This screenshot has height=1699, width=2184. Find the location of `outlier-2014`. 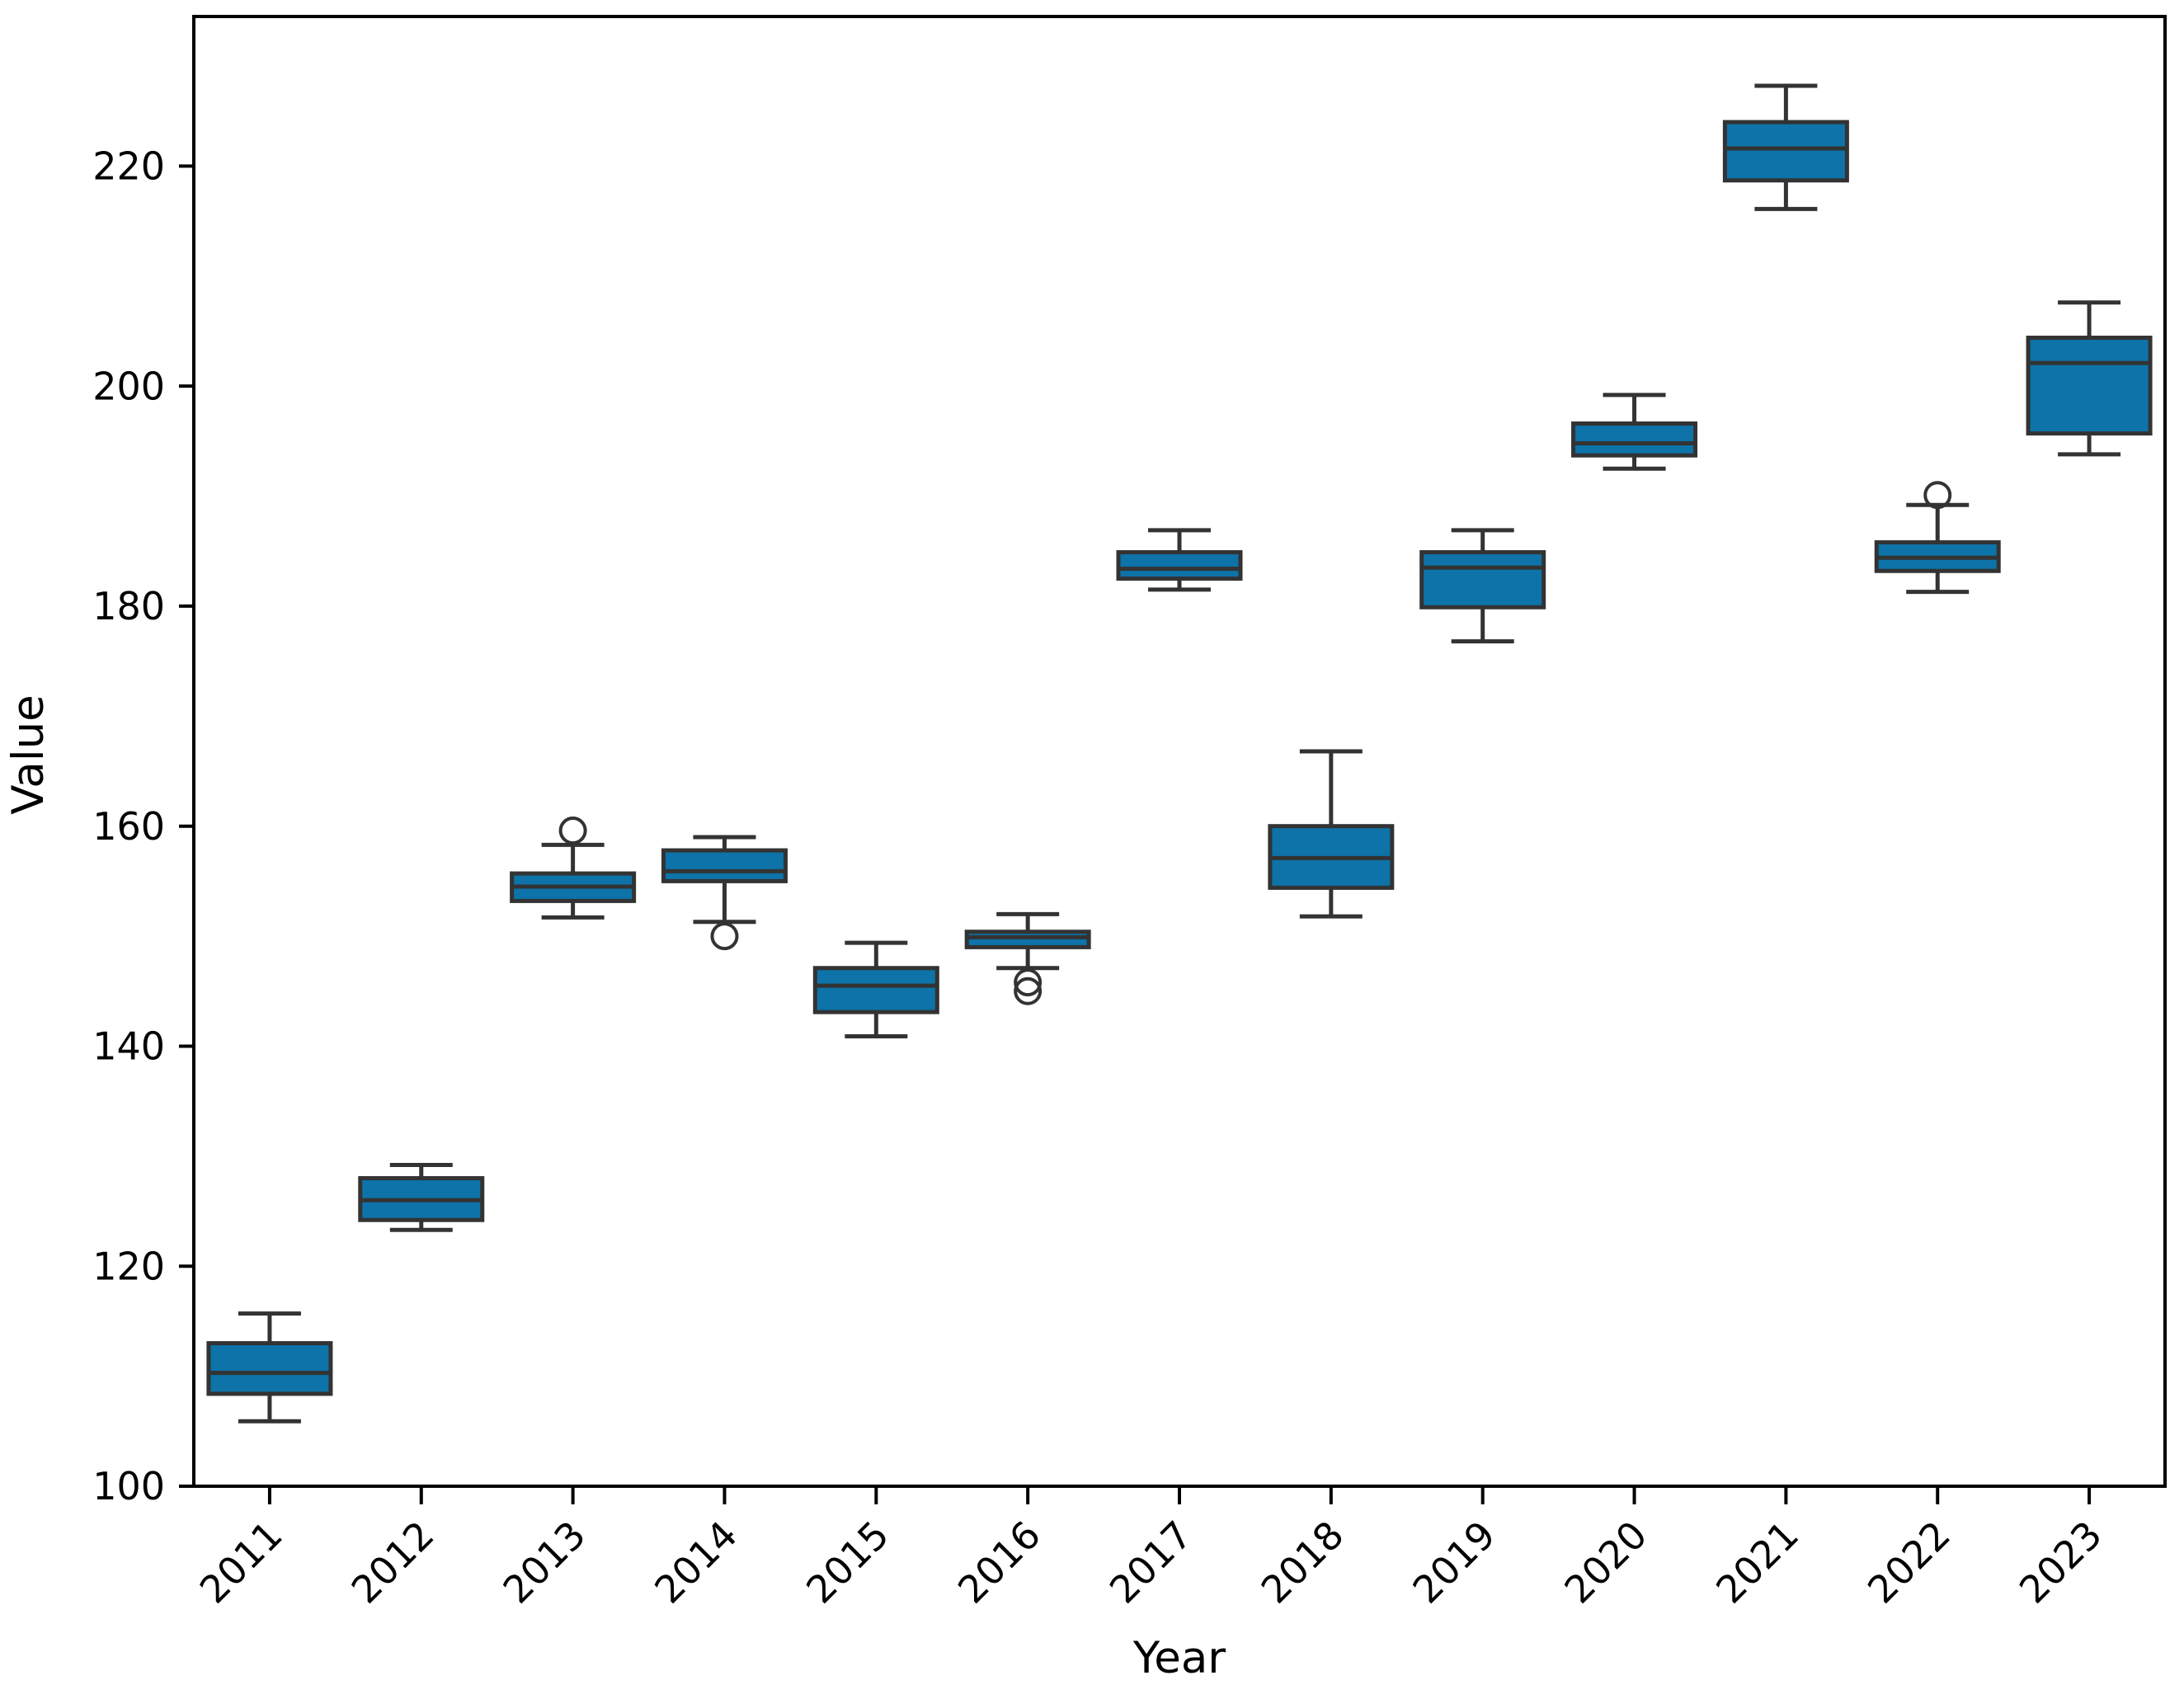

outlier-2014 is located at coordinates (724, 936).